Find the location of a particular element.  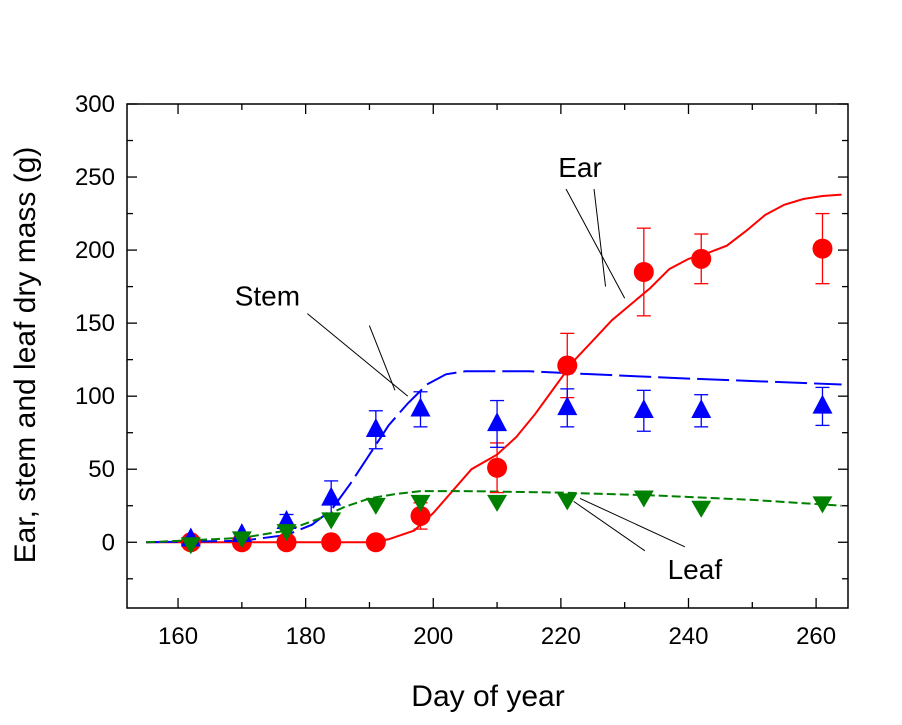

y-tick-label: 50 is located at coordinates (101, 469).